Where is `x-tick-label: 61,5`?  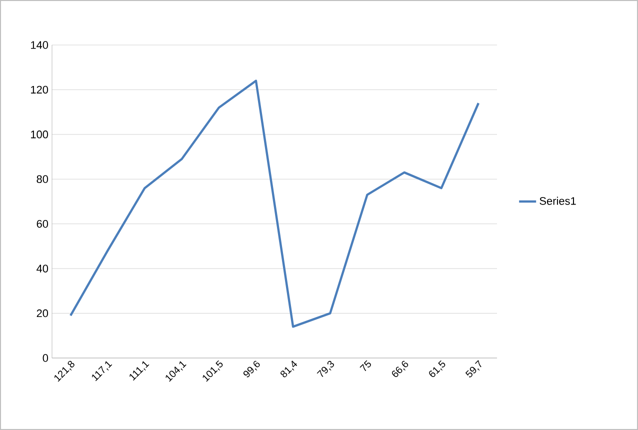
x-tick-label: 61,5 is located at coordinates (437, 369).